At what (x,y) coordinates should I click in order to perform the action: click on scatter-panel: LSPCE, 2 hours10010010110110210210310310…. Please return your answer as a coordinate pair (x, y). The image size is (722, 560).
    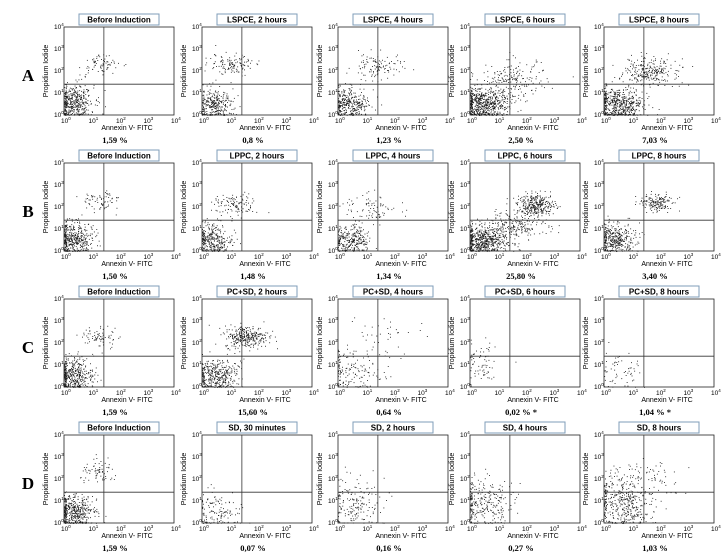
    Looking at the image, I should click on (250, 79).